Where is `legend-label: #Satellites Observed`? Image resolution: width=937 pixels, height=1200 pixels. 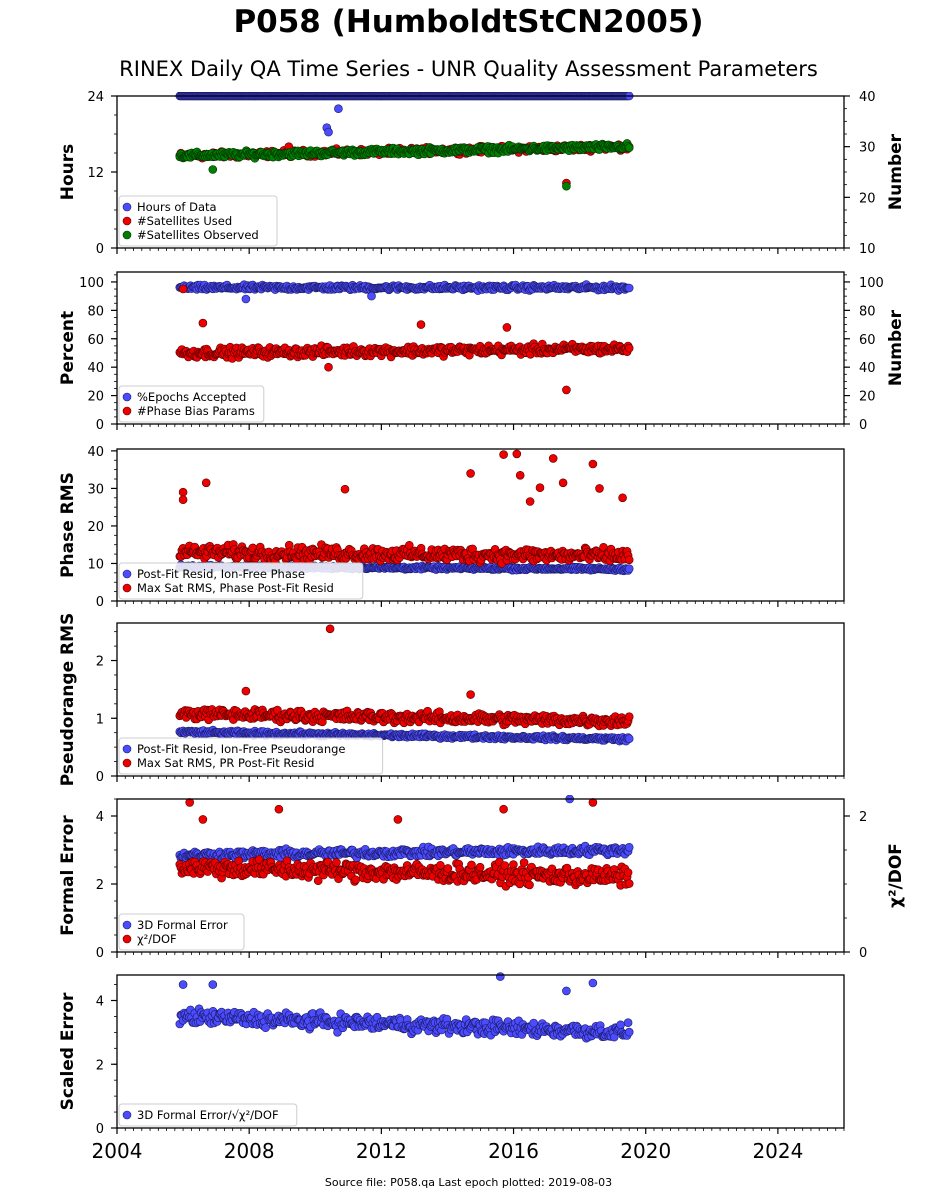 legend-label: #Satellites Observed is located at coordinates (198, 235).